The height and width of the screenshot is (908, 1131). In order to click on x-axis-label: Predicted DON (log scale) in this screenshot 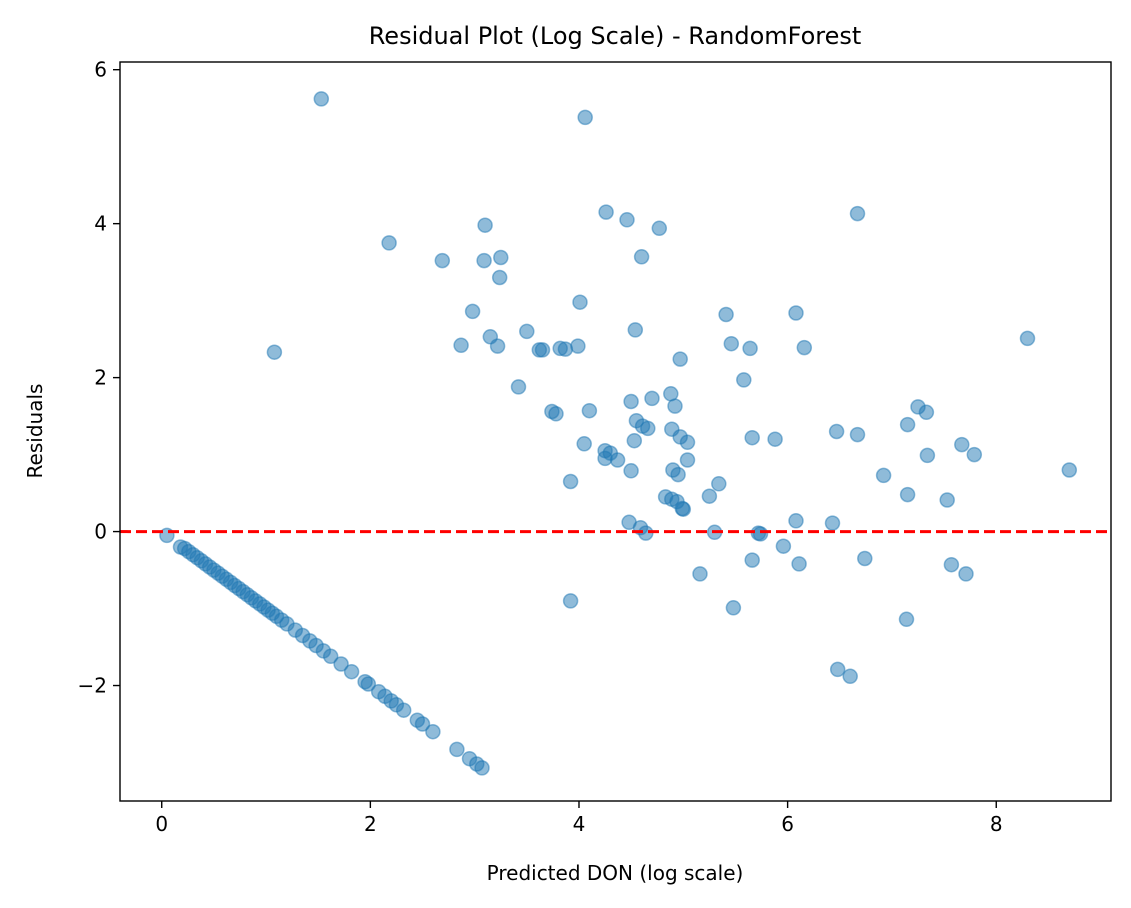, I will do `click(615, 873)`.